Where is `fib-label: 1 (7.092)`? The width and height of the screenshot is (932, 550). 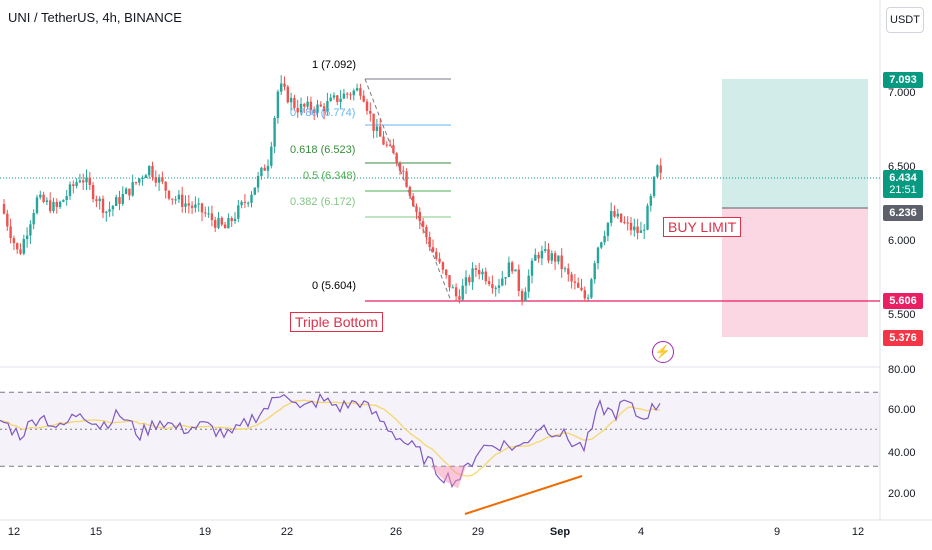
fib-label: 1 (7.092) is located at coordinates (334, 65).